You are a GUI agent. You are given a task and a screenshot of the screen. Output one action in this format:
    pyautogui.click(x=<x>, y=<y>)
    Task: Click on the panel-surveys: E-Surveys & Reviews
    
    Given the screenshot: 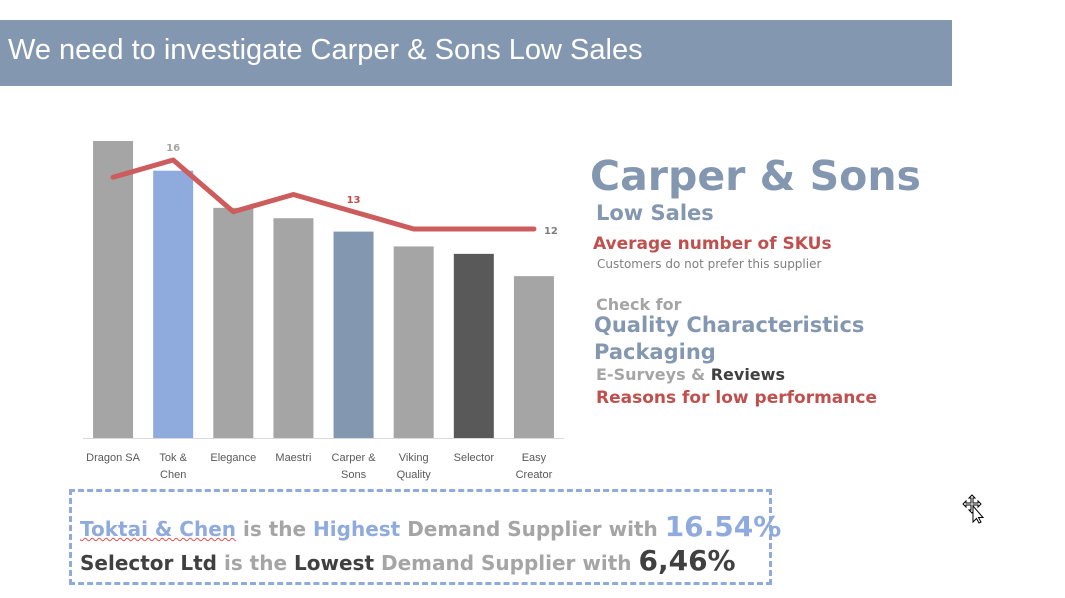 What is the action you would take?
    pyautogui.click(x=690, y=374)
    